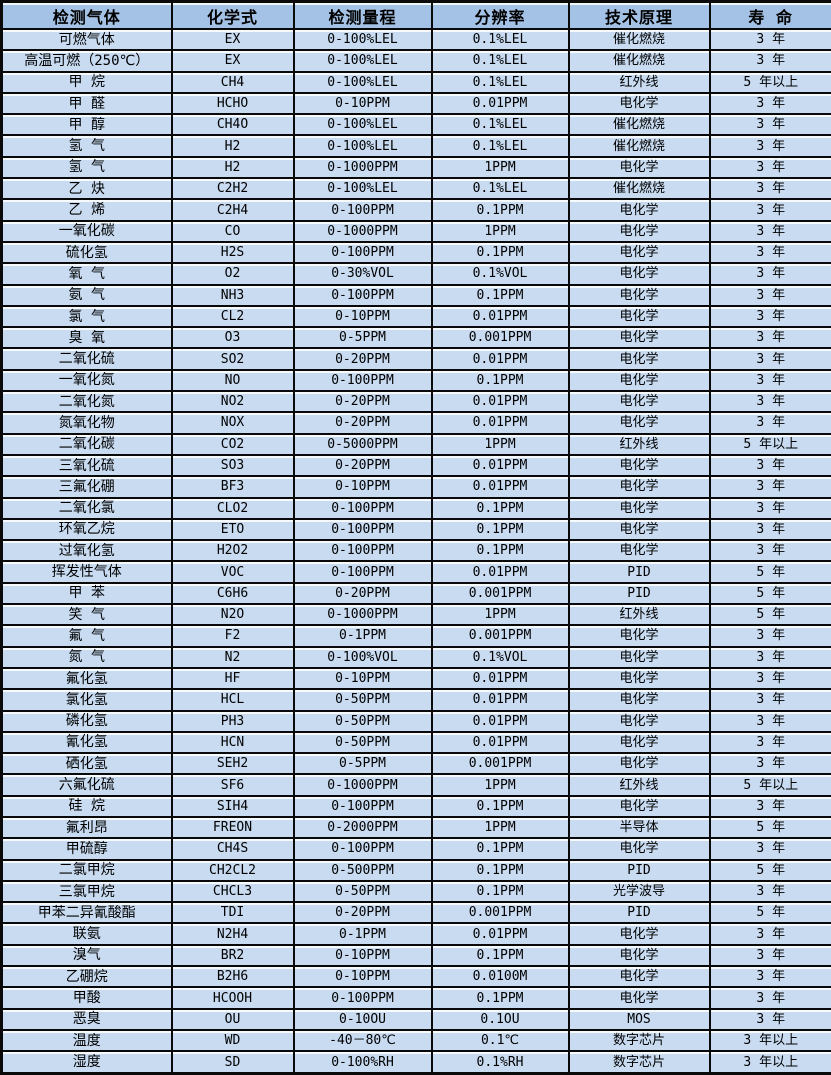  I want to click on cell-chemical-formula: NH3, so click(232, 295).